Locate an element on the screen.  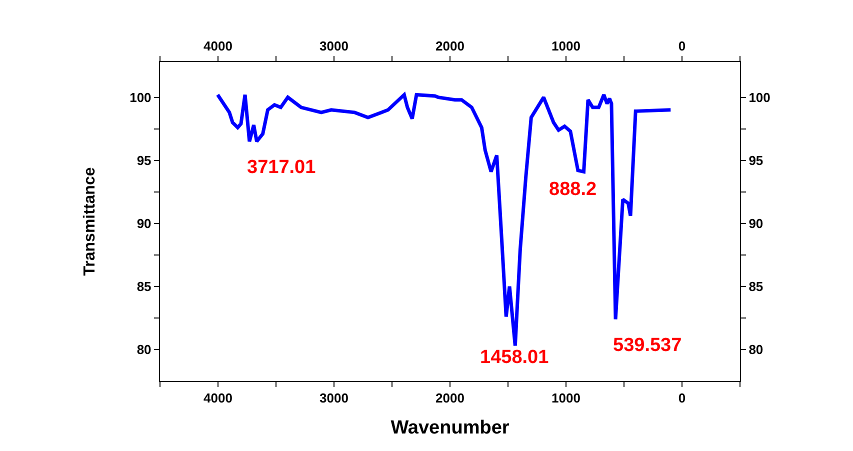
y-tick-label: 95 is located at coordinates (144, 160).